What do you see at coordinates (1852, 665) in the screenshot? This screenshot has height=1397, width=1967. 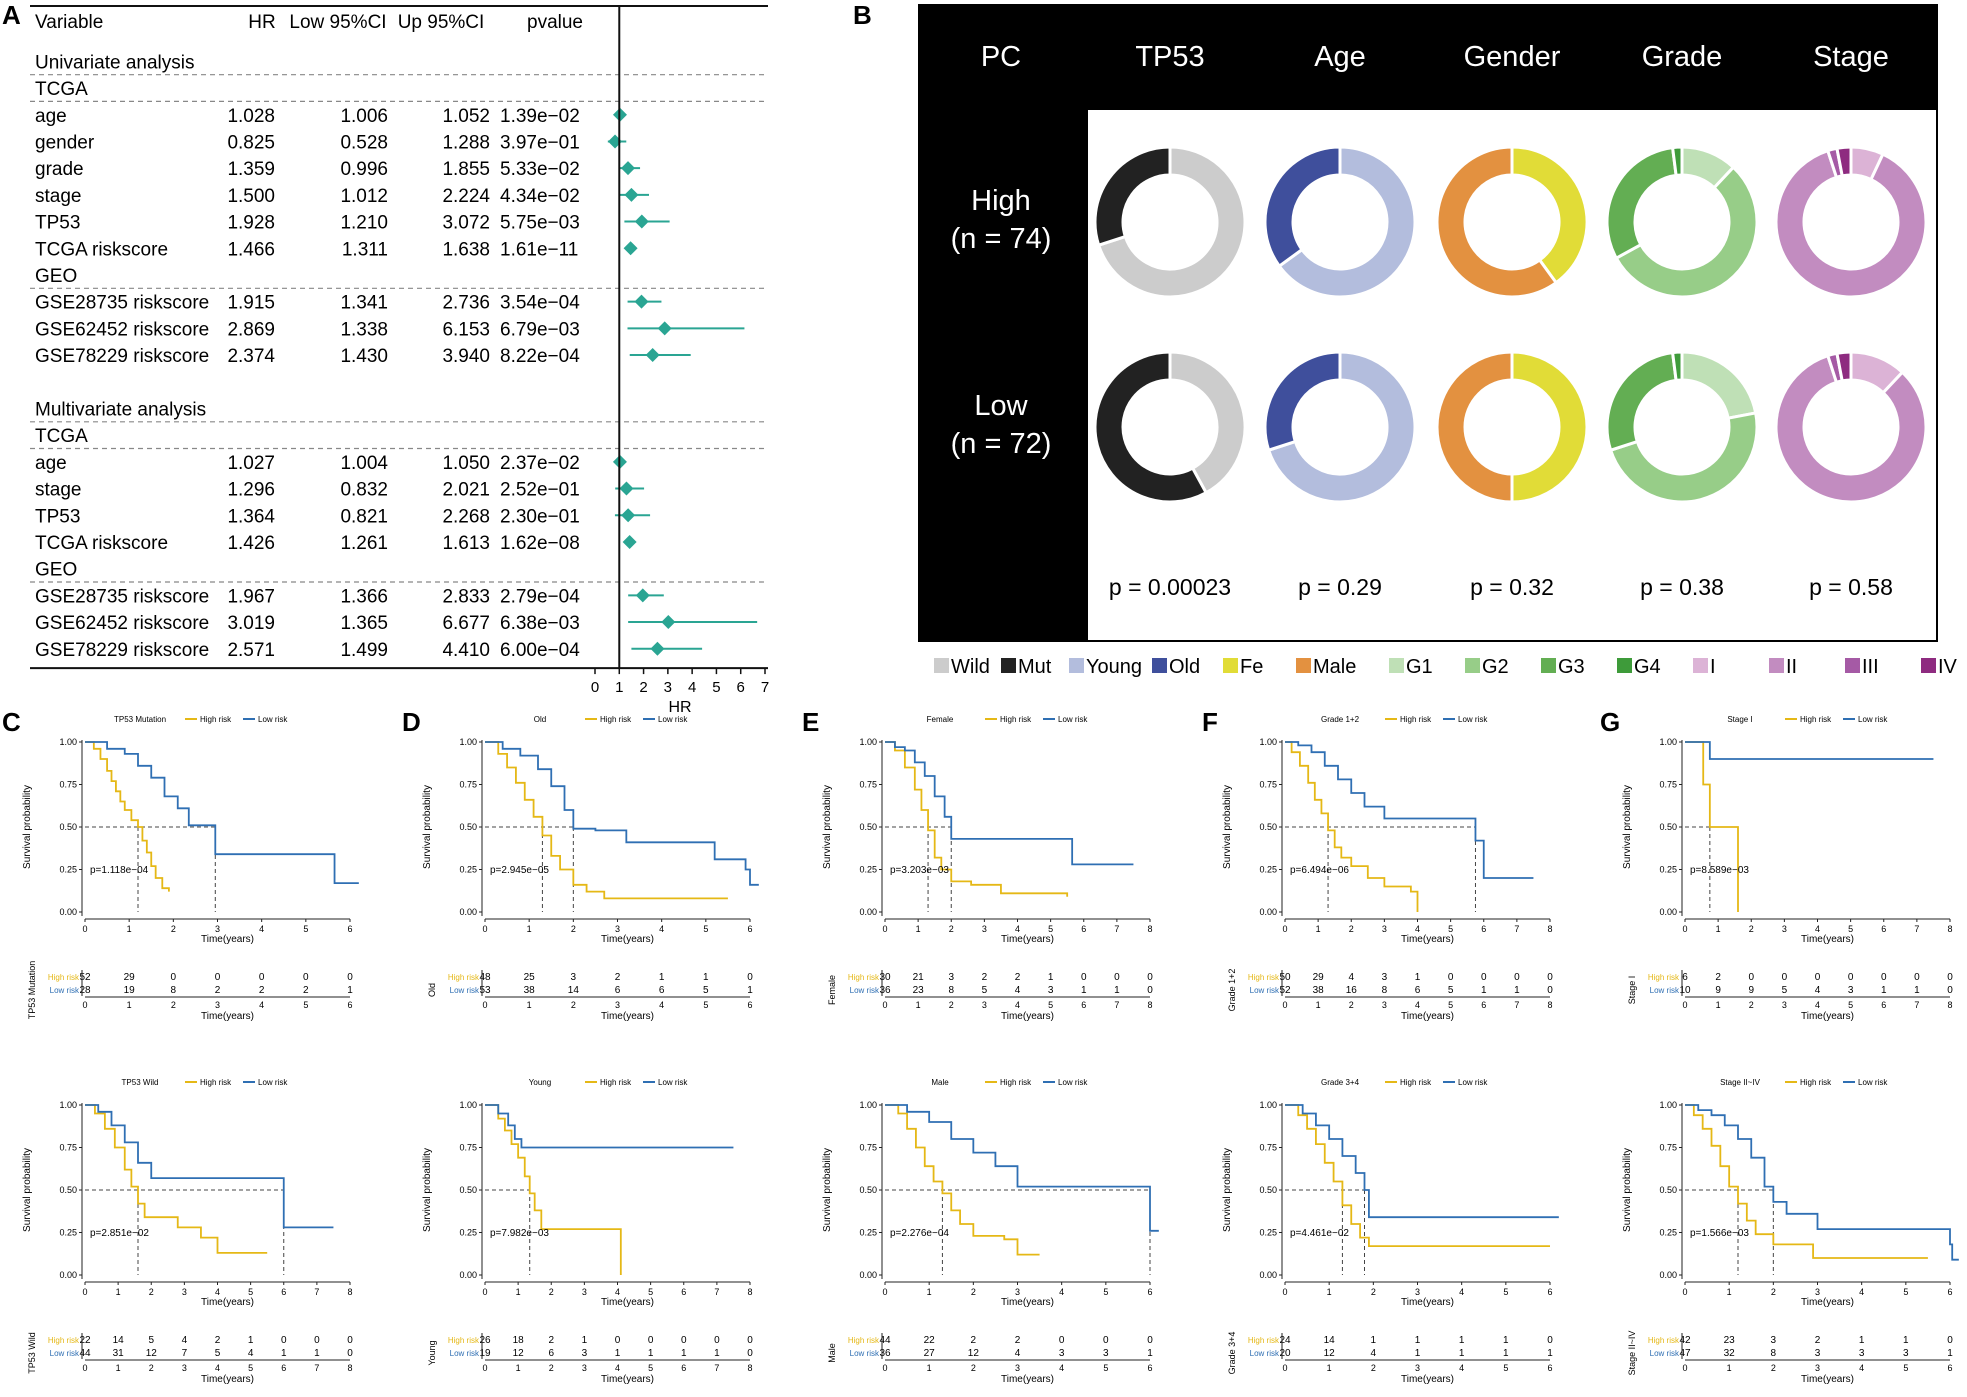 I see `legend-swatch-iii` at bounding box center [1852, 665].